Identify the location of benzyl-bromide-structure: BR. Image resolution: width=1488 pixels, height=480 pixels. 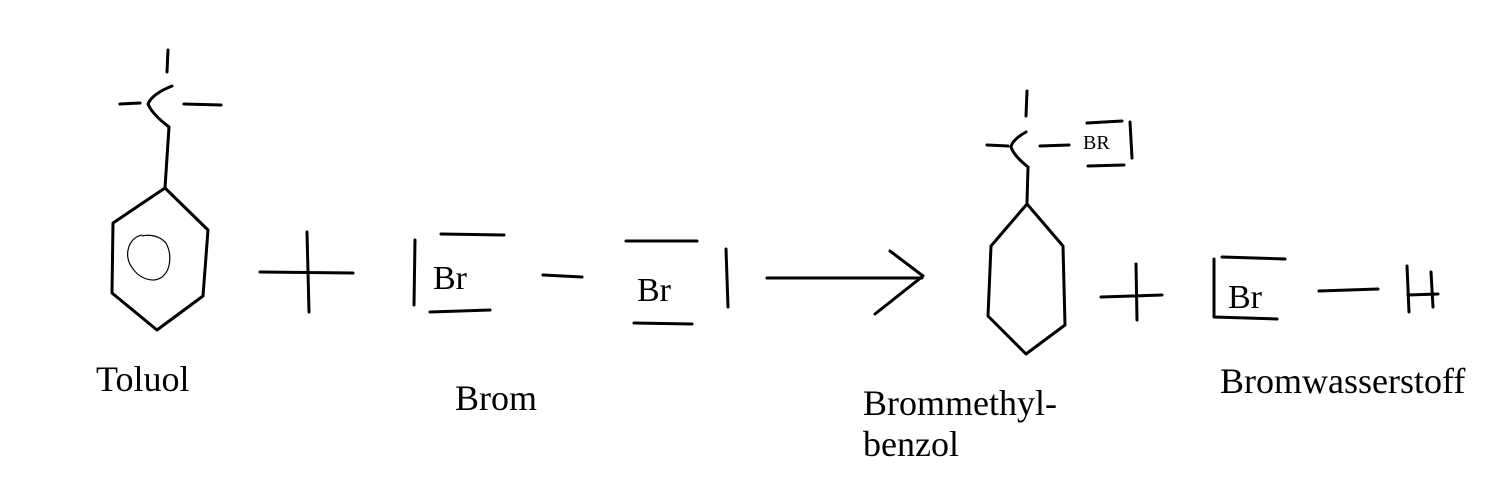
(1059, 222).